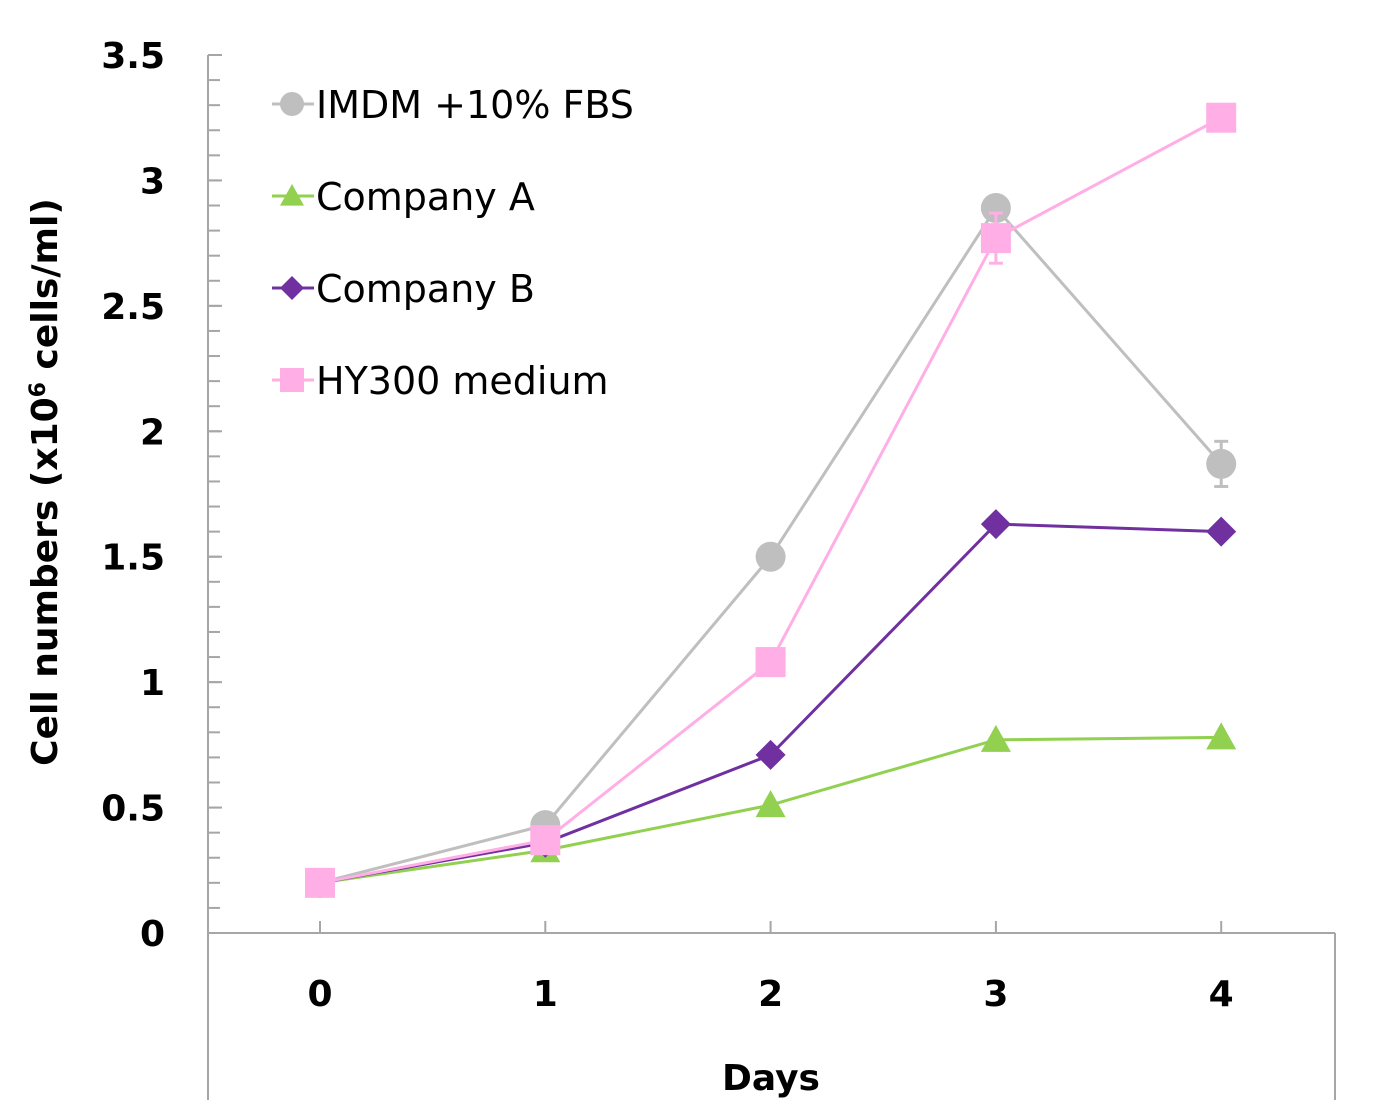  What do you see at coordinates (133, 56) in the screenshot?
I see `y-tick-label: 3.5` at bounding box center [133, 56].